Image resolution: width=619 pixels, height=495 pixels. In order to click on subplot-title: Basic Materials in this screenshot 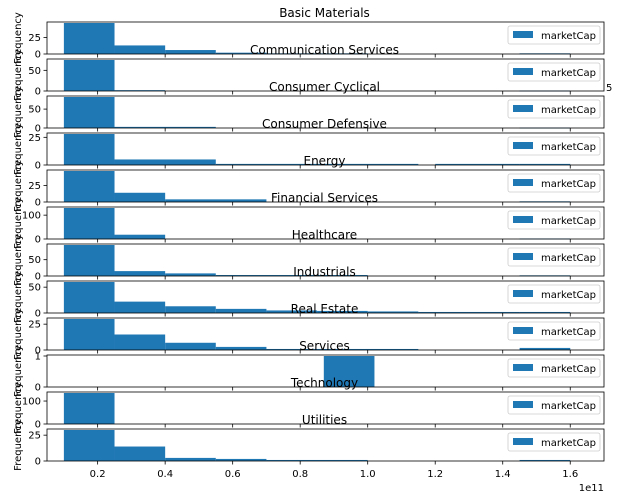, I will do `click(324, 13)`.